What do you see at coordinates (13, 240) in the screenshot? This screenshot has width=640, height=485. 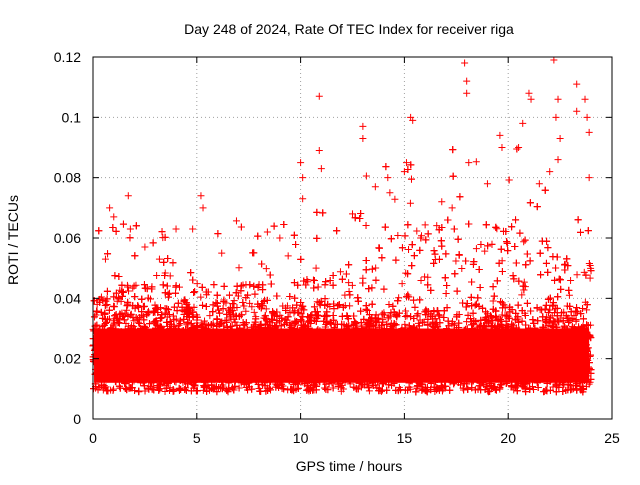 I see `y-axis-label: ROTI / TECUs` at bounding box center [13, 240].